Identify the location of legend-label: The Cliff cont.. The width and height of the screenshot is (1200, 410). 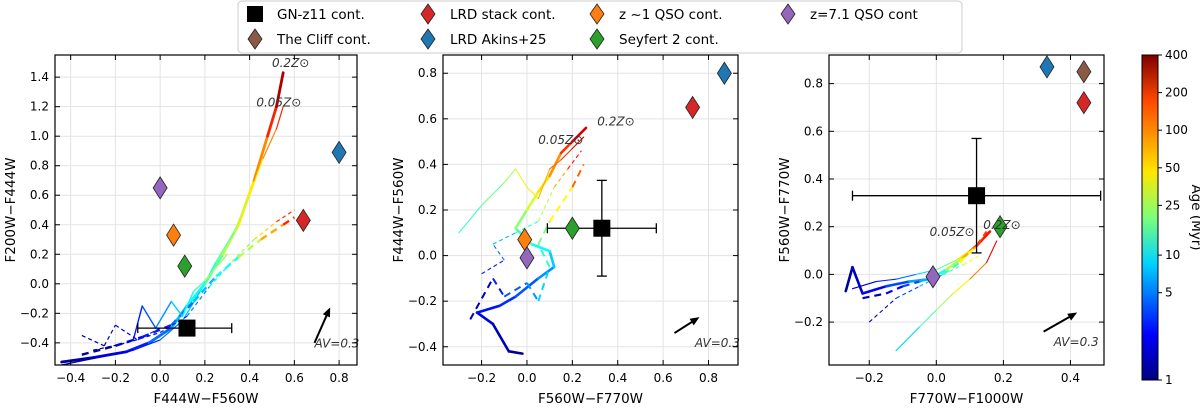
(323, 40).